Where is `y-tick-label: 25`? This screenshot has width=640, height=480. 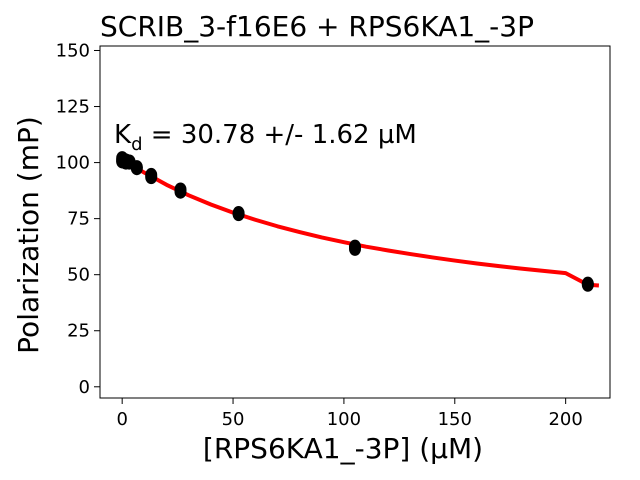 y-tick-label: 25 is located at coordinates (78, 331).